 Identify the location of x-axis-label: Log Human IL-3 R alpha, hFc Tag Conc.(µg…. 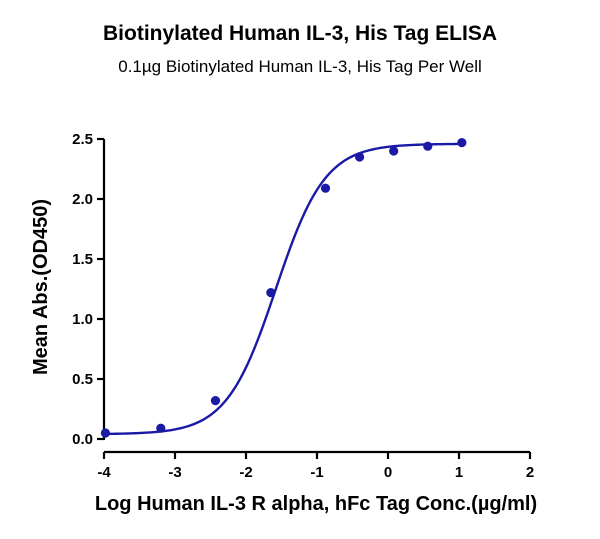
(316, 504).